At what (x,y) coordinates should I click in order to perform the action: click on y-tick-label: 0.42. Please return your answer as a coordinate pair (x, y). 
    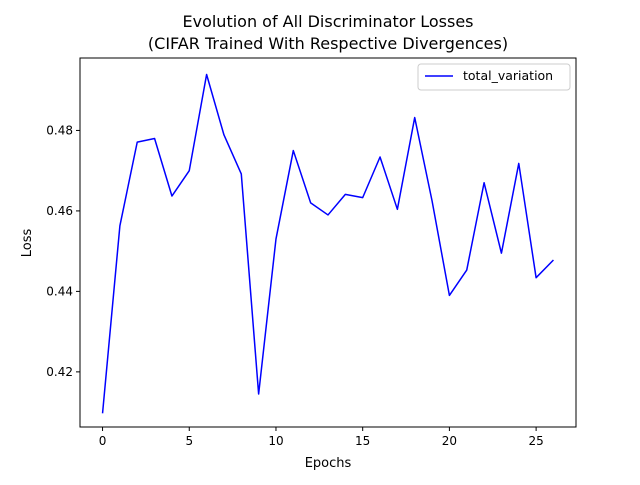
    Looking at the image, I should click on (59, 372).